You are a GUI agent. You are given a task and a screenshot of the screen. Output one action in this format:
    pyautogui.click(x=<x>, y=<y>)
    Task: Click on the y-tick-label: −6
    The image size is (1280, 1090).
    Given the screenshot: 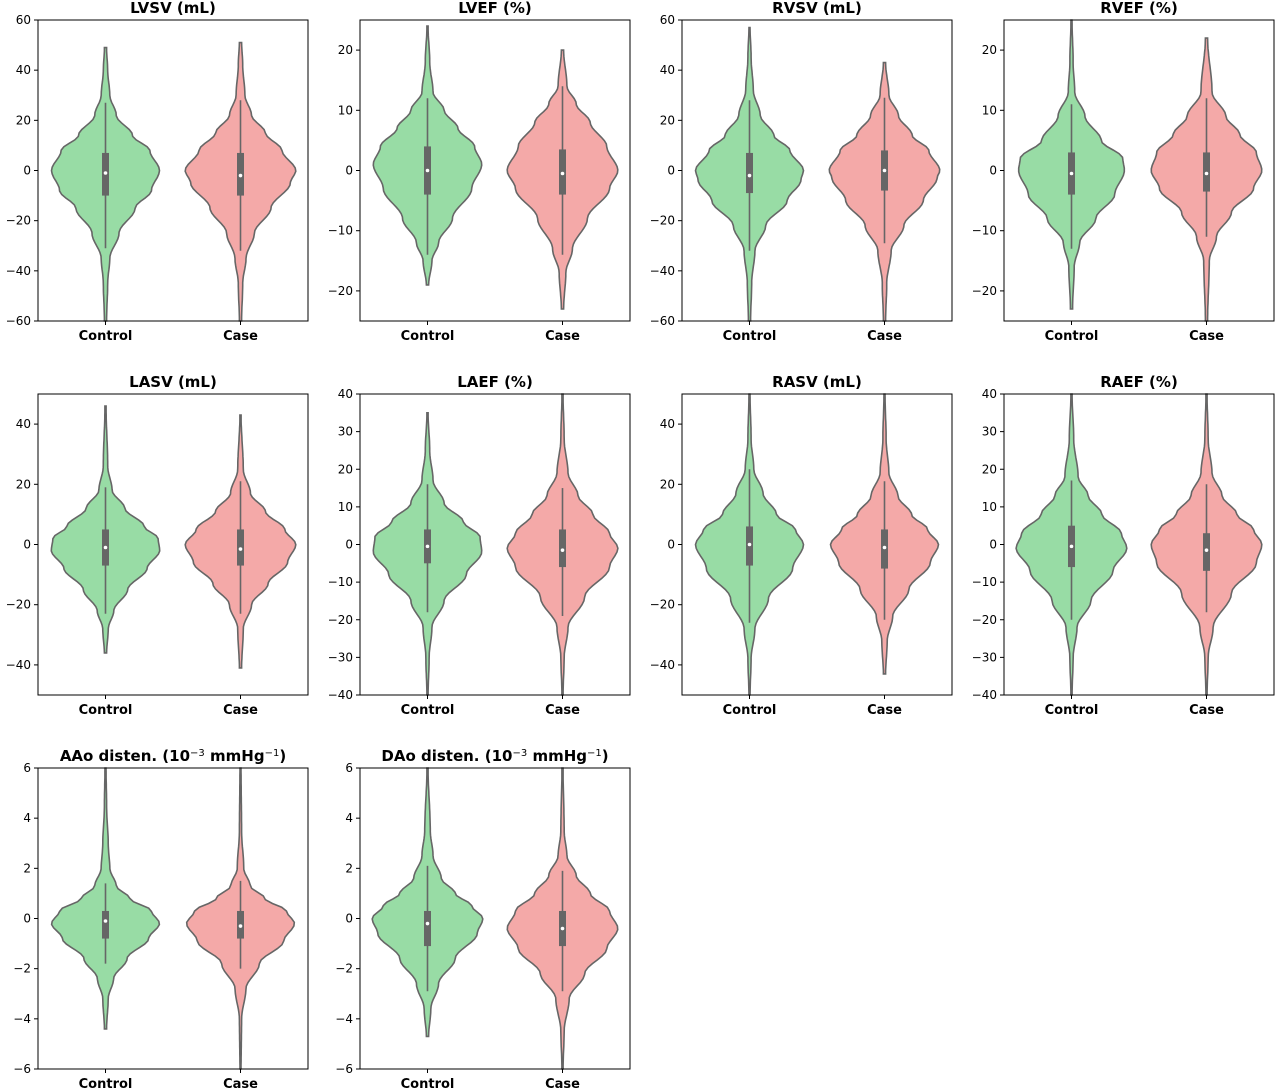 What is the action you would take?
    pyautogui.click(x=22, y=1069)
    